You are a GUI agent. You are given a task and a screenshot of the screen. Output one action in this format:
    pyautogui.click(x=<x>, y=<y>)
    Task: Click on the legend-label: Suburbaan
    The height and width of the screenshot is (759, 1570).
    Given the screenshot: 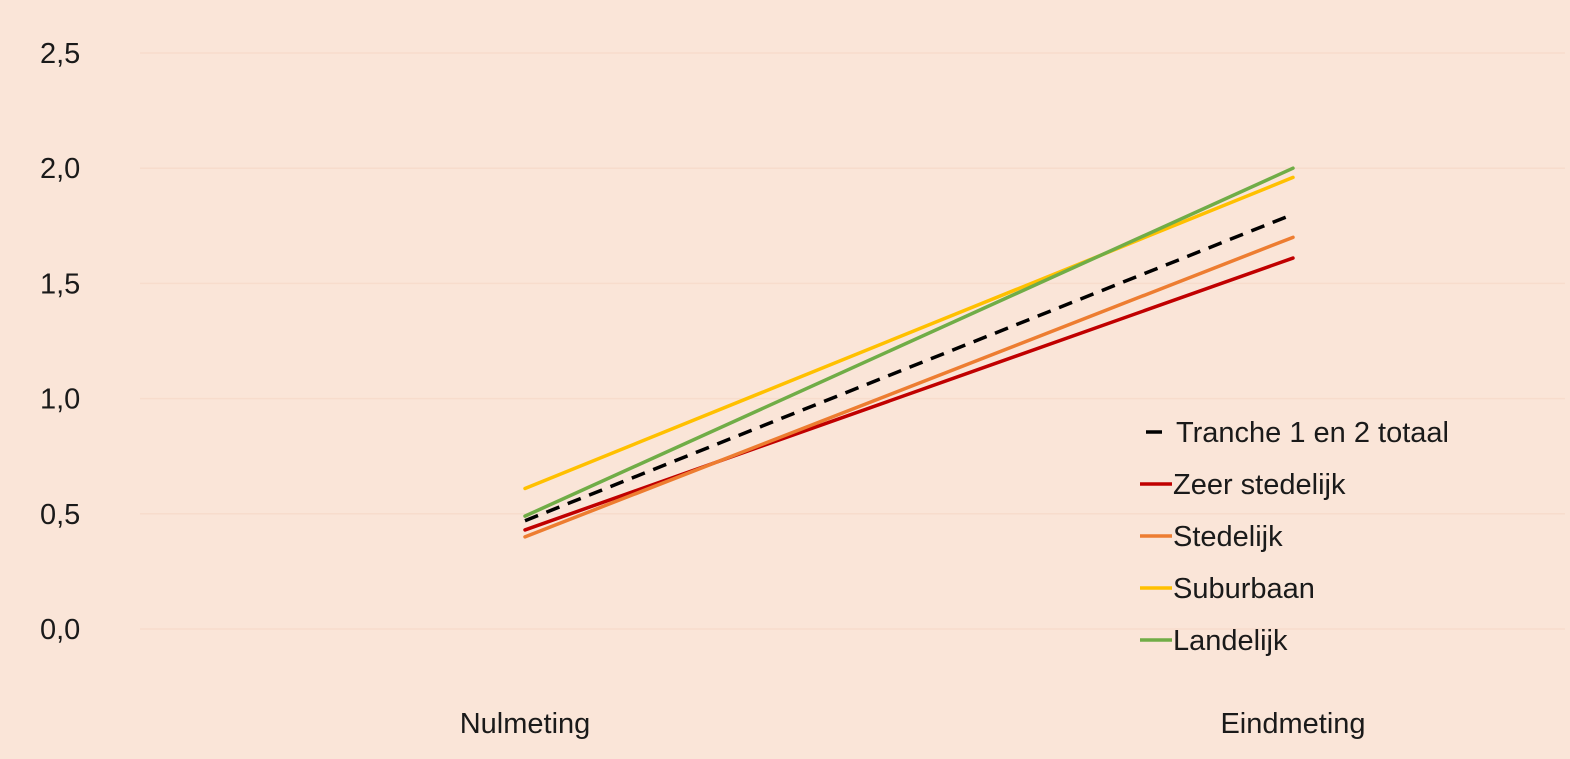 What is the action you would take?
    pyautogui.click(x=1244, y=589)
    